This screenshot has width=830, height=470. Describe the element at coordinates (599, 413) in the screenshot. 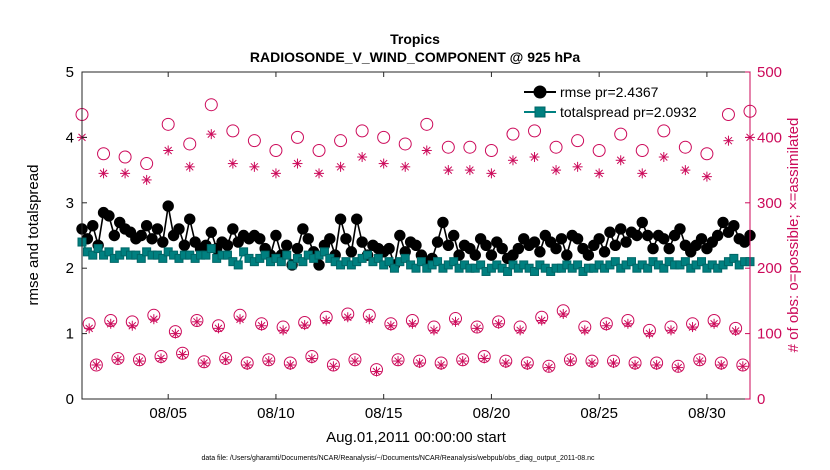

I see `x-tick-label: 08/25` at that location.